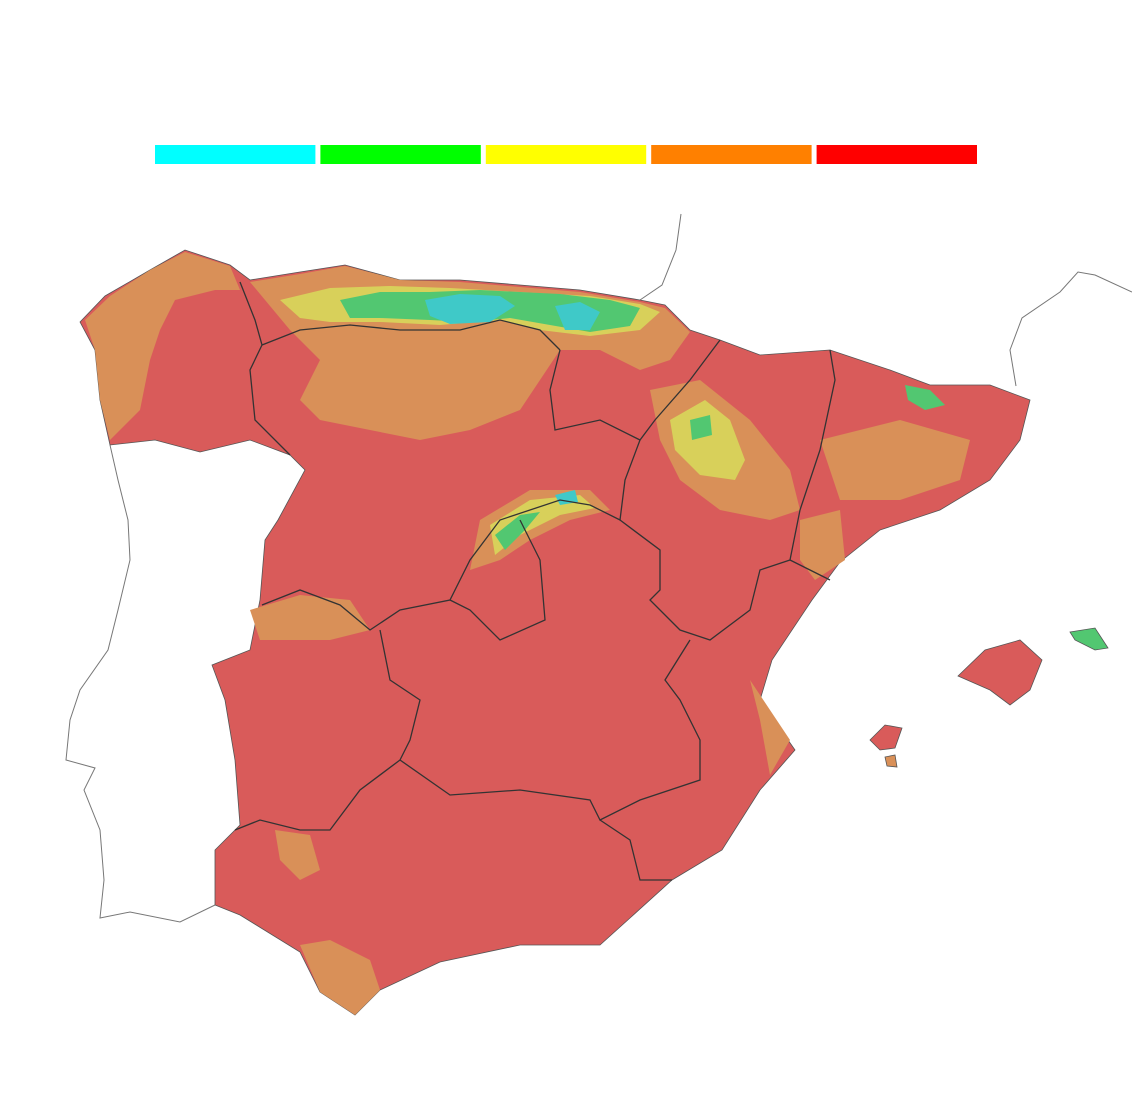 This screenshot has height=1094, width=1132. I want to click on legend, so click(566, 154).